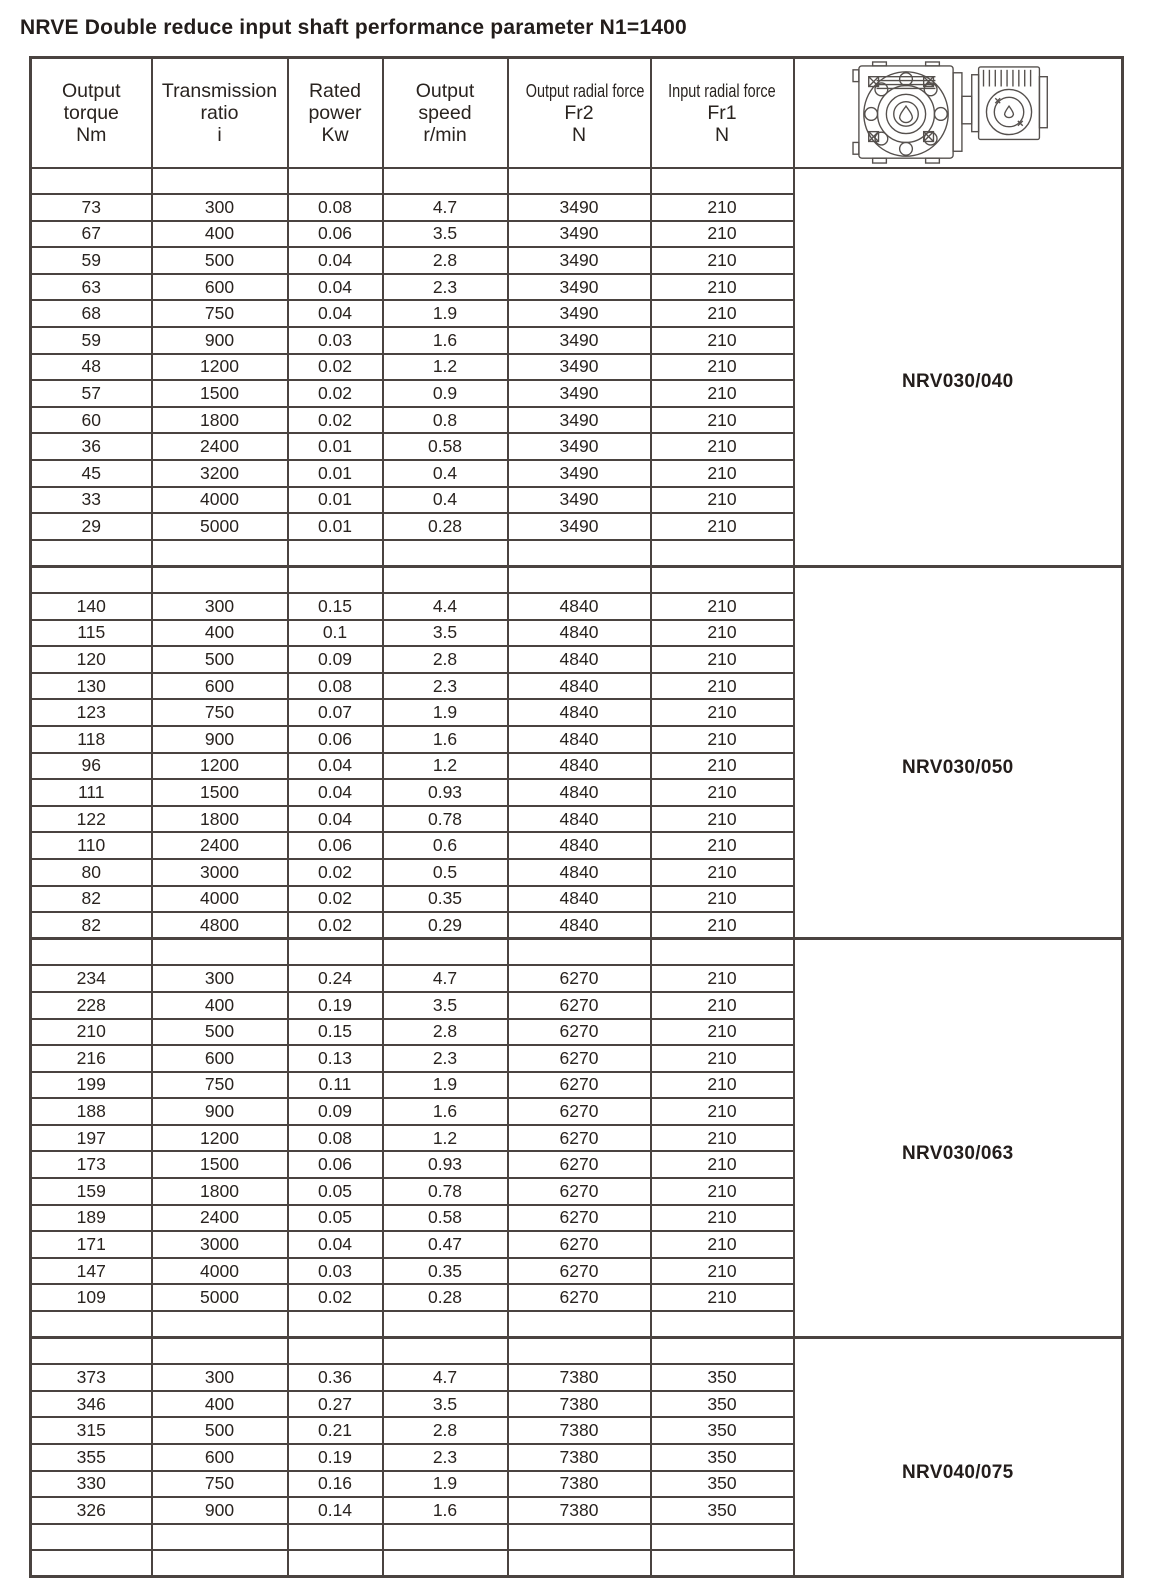  I want to click on table-cell: 0.21, so click(335, 1430).